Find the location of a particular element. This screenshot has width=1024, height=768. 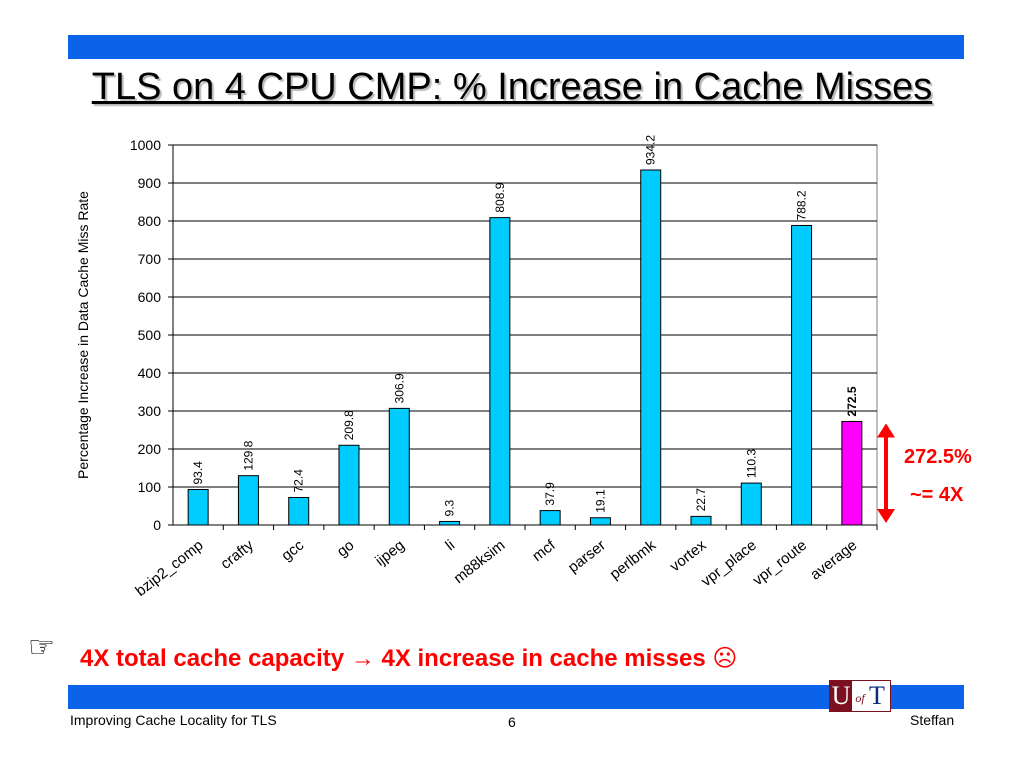

y-tick-label: 700 is located at coordinates (150, 259).